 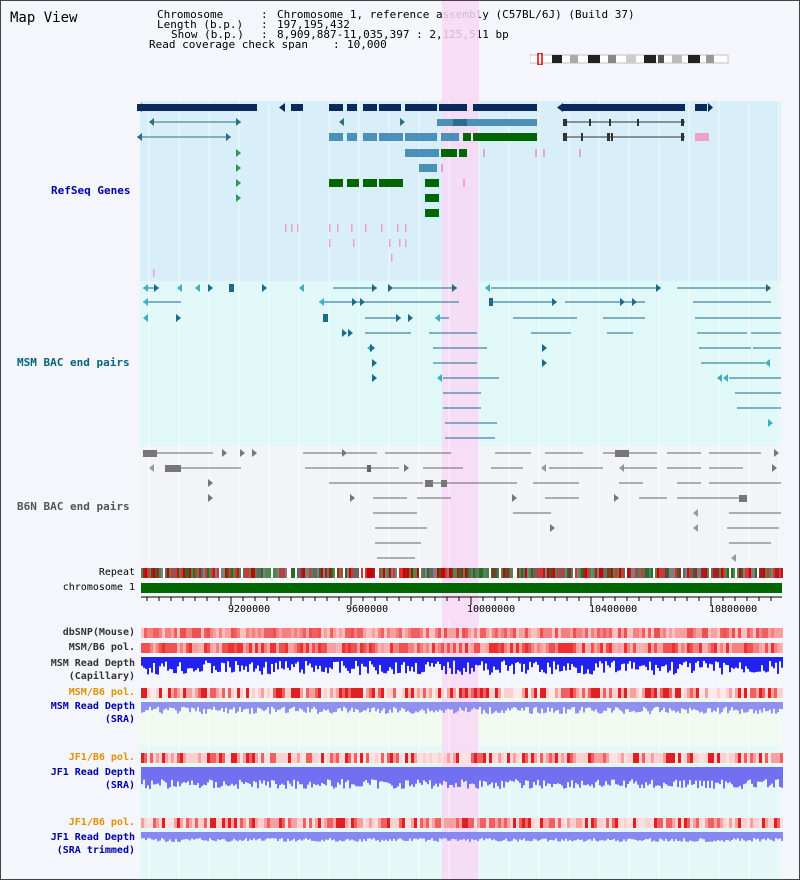 I want to click on tick-label: 9600000, so click(x=367, y=609).